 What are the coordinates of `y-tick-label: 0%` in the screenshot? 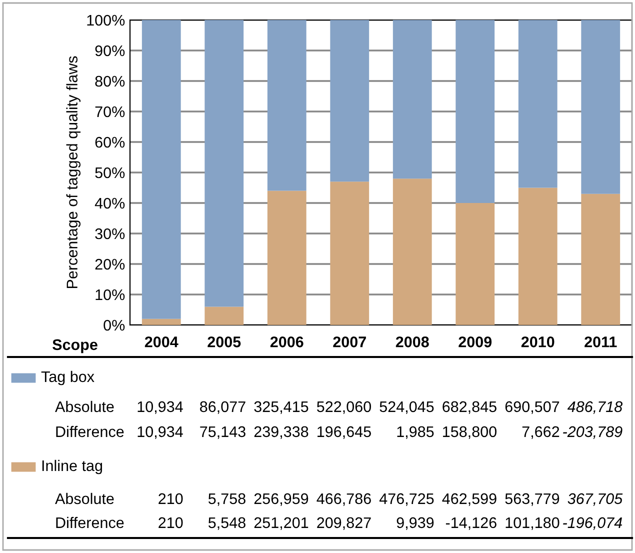 It's located at (114, 325).